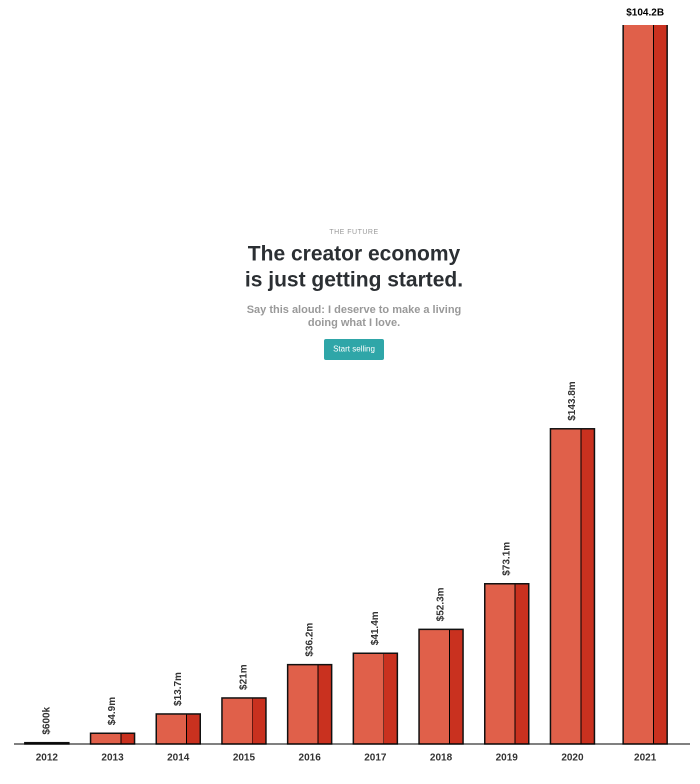  What do you see at coordinates (375, 628) in the screenshot?
I see `value-label: $41.4m` at bounding box center [375, 628].